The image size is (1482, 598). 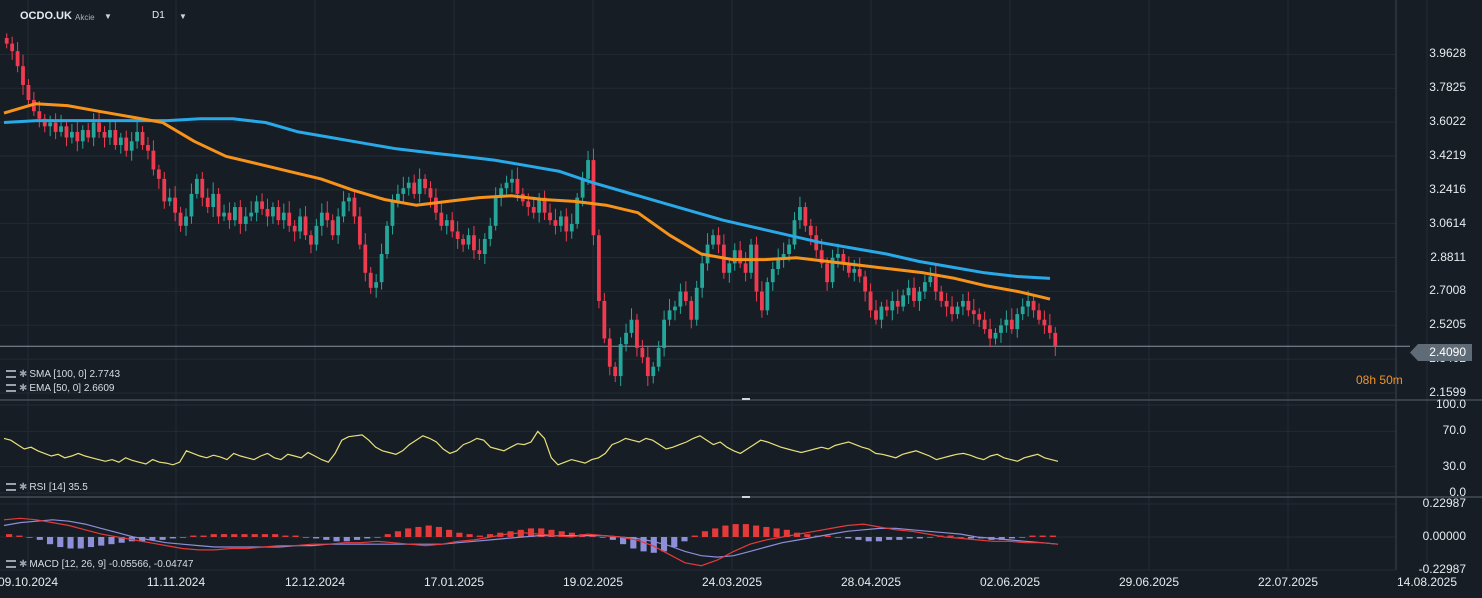 I want to click on timeframe-label: D1, so click(x=158, y=15).